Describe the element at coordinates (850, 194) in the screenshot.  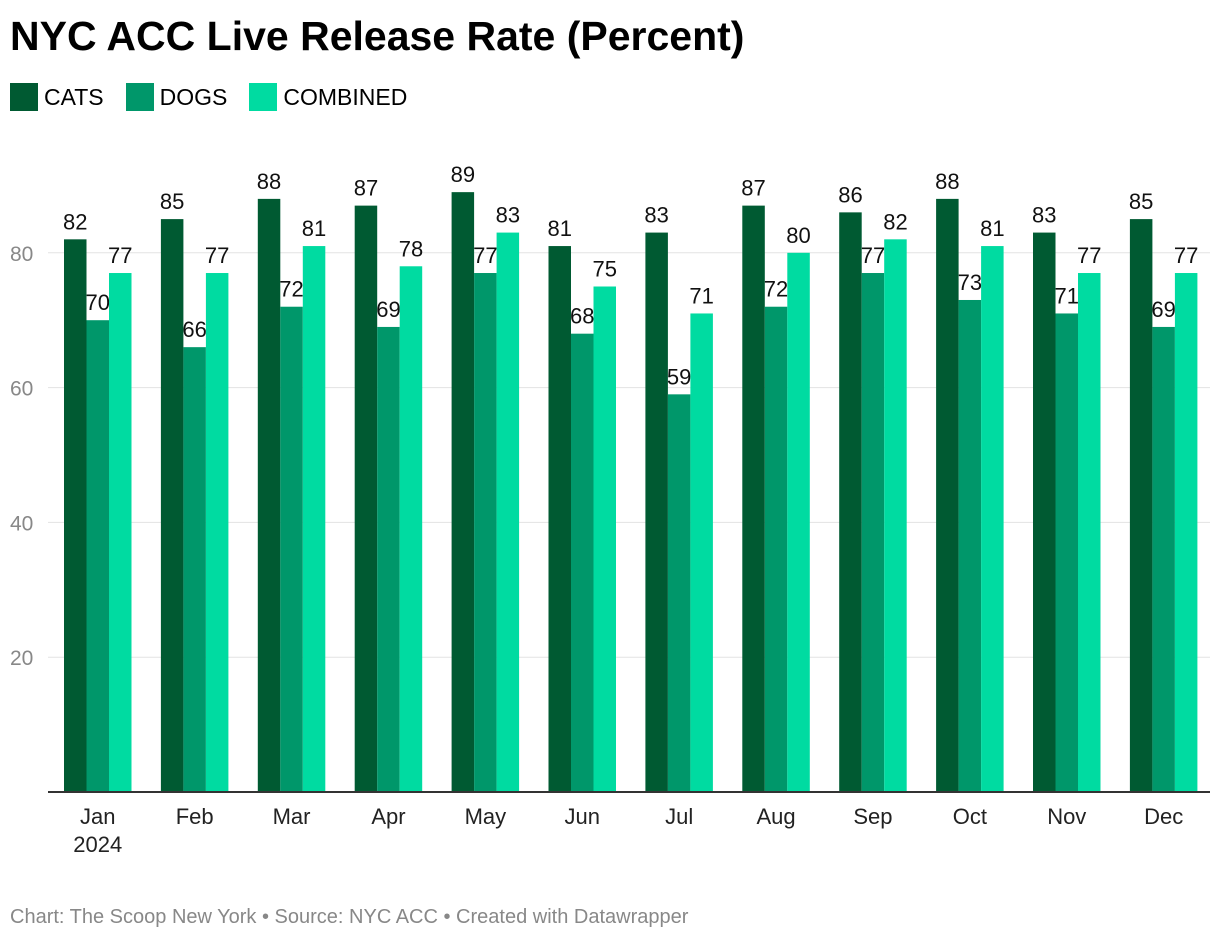
I see `data-label-cats: 86` at that location.